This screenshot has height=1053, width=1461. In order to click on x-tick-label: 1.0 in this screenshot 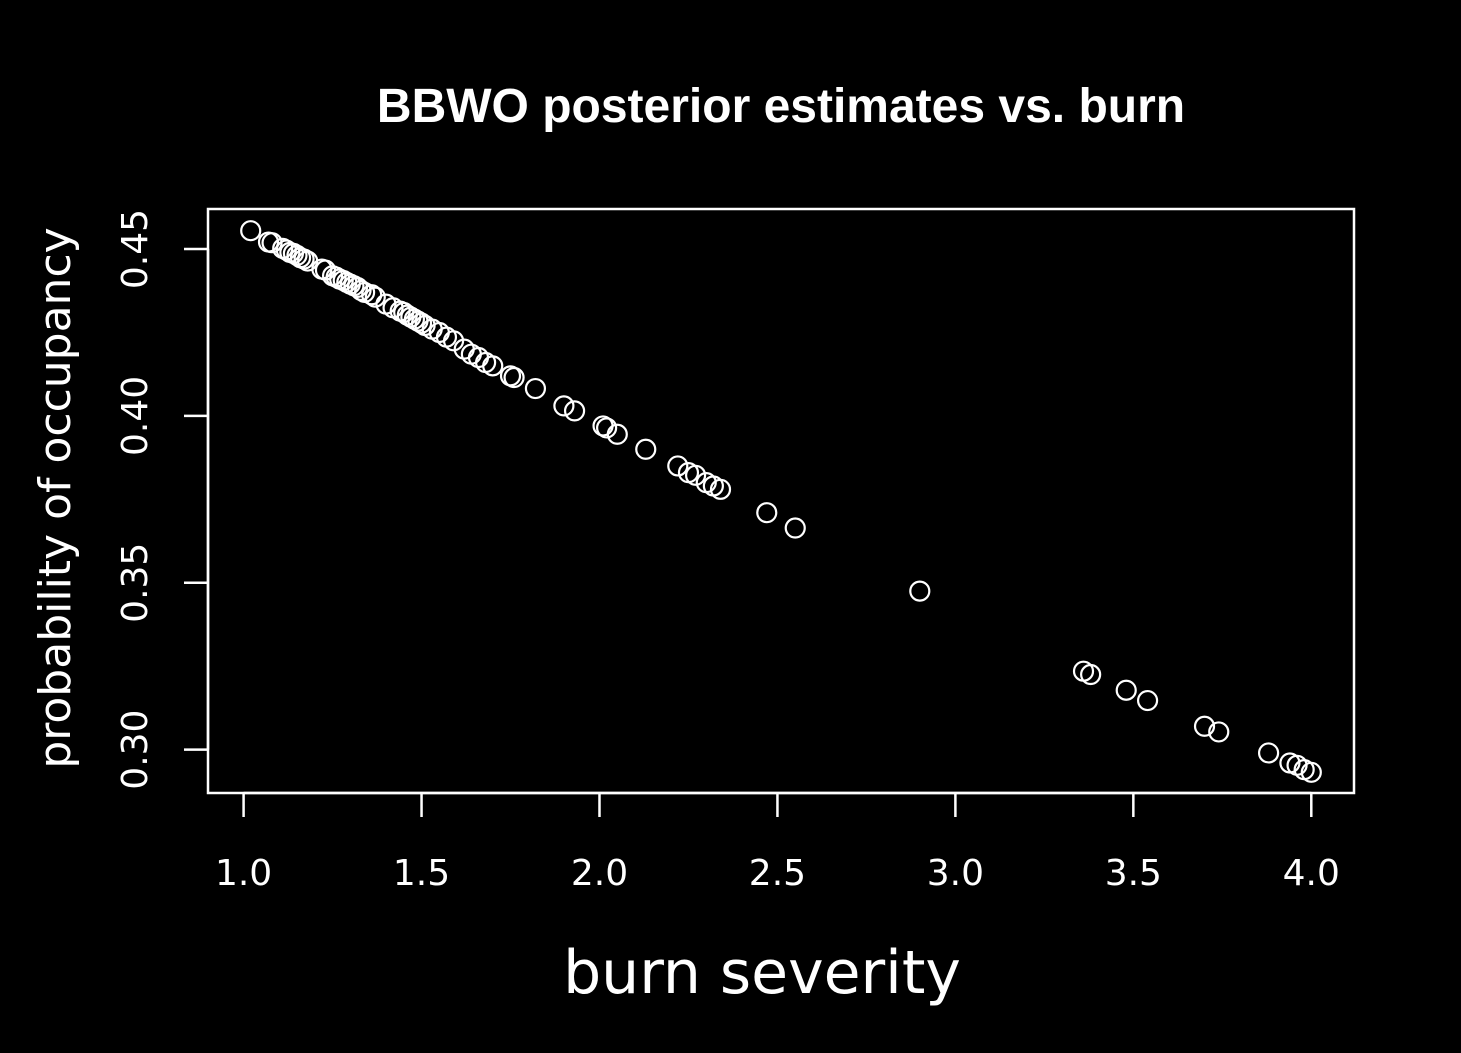, I will do `click(243, 873)`.